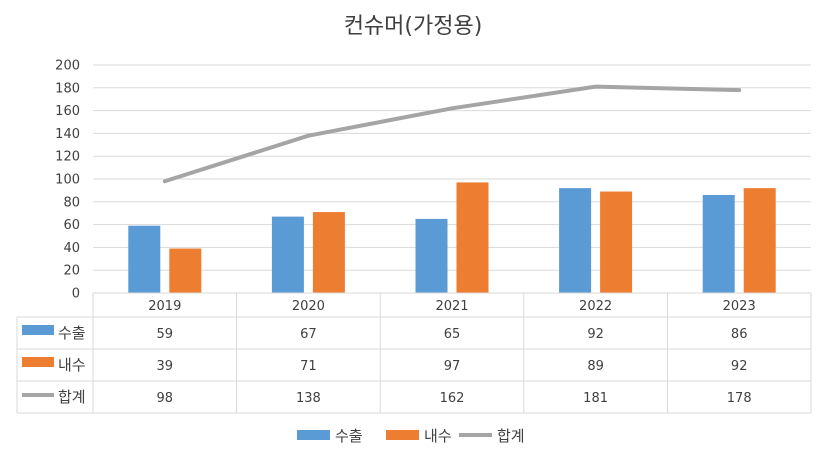 This screenshot has height=457, width=827. What do you see at coordinates (511, 436) in the screenshot?
I see `legend-label: 합계` at bounding box center [511, 436].